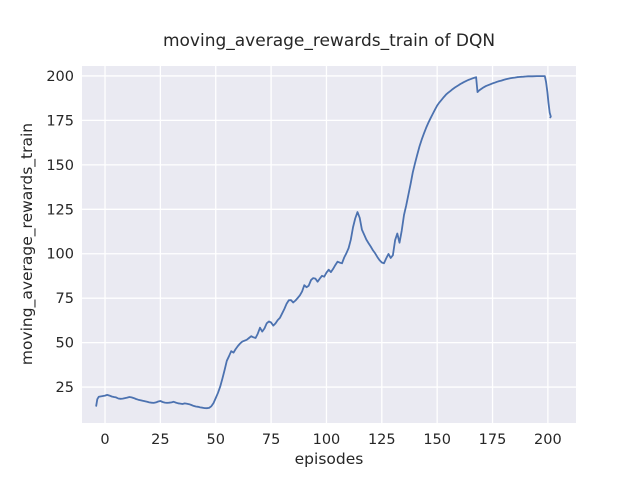  I want to click on x-tick-label: 75, so click(271, 440).